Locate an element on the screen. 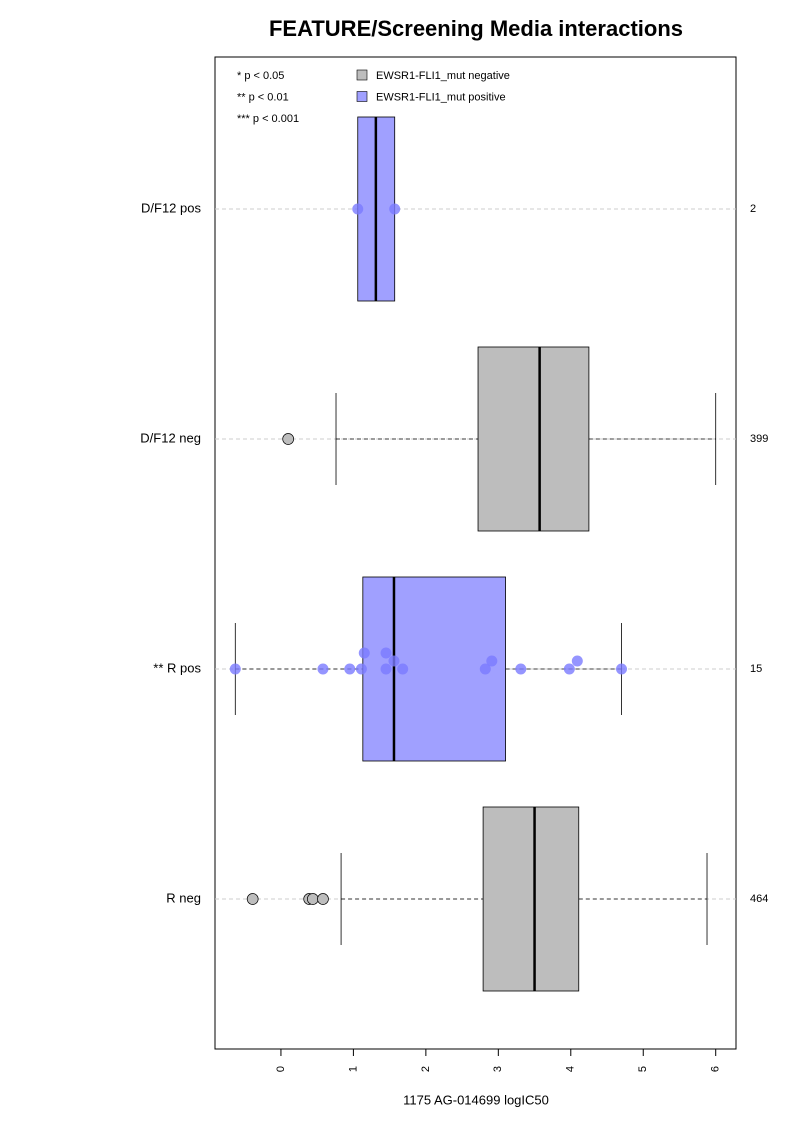 Image resolution: width=793 pixels, height=1127 pixels. group-count: 2 is located at coordinates (753, 209).